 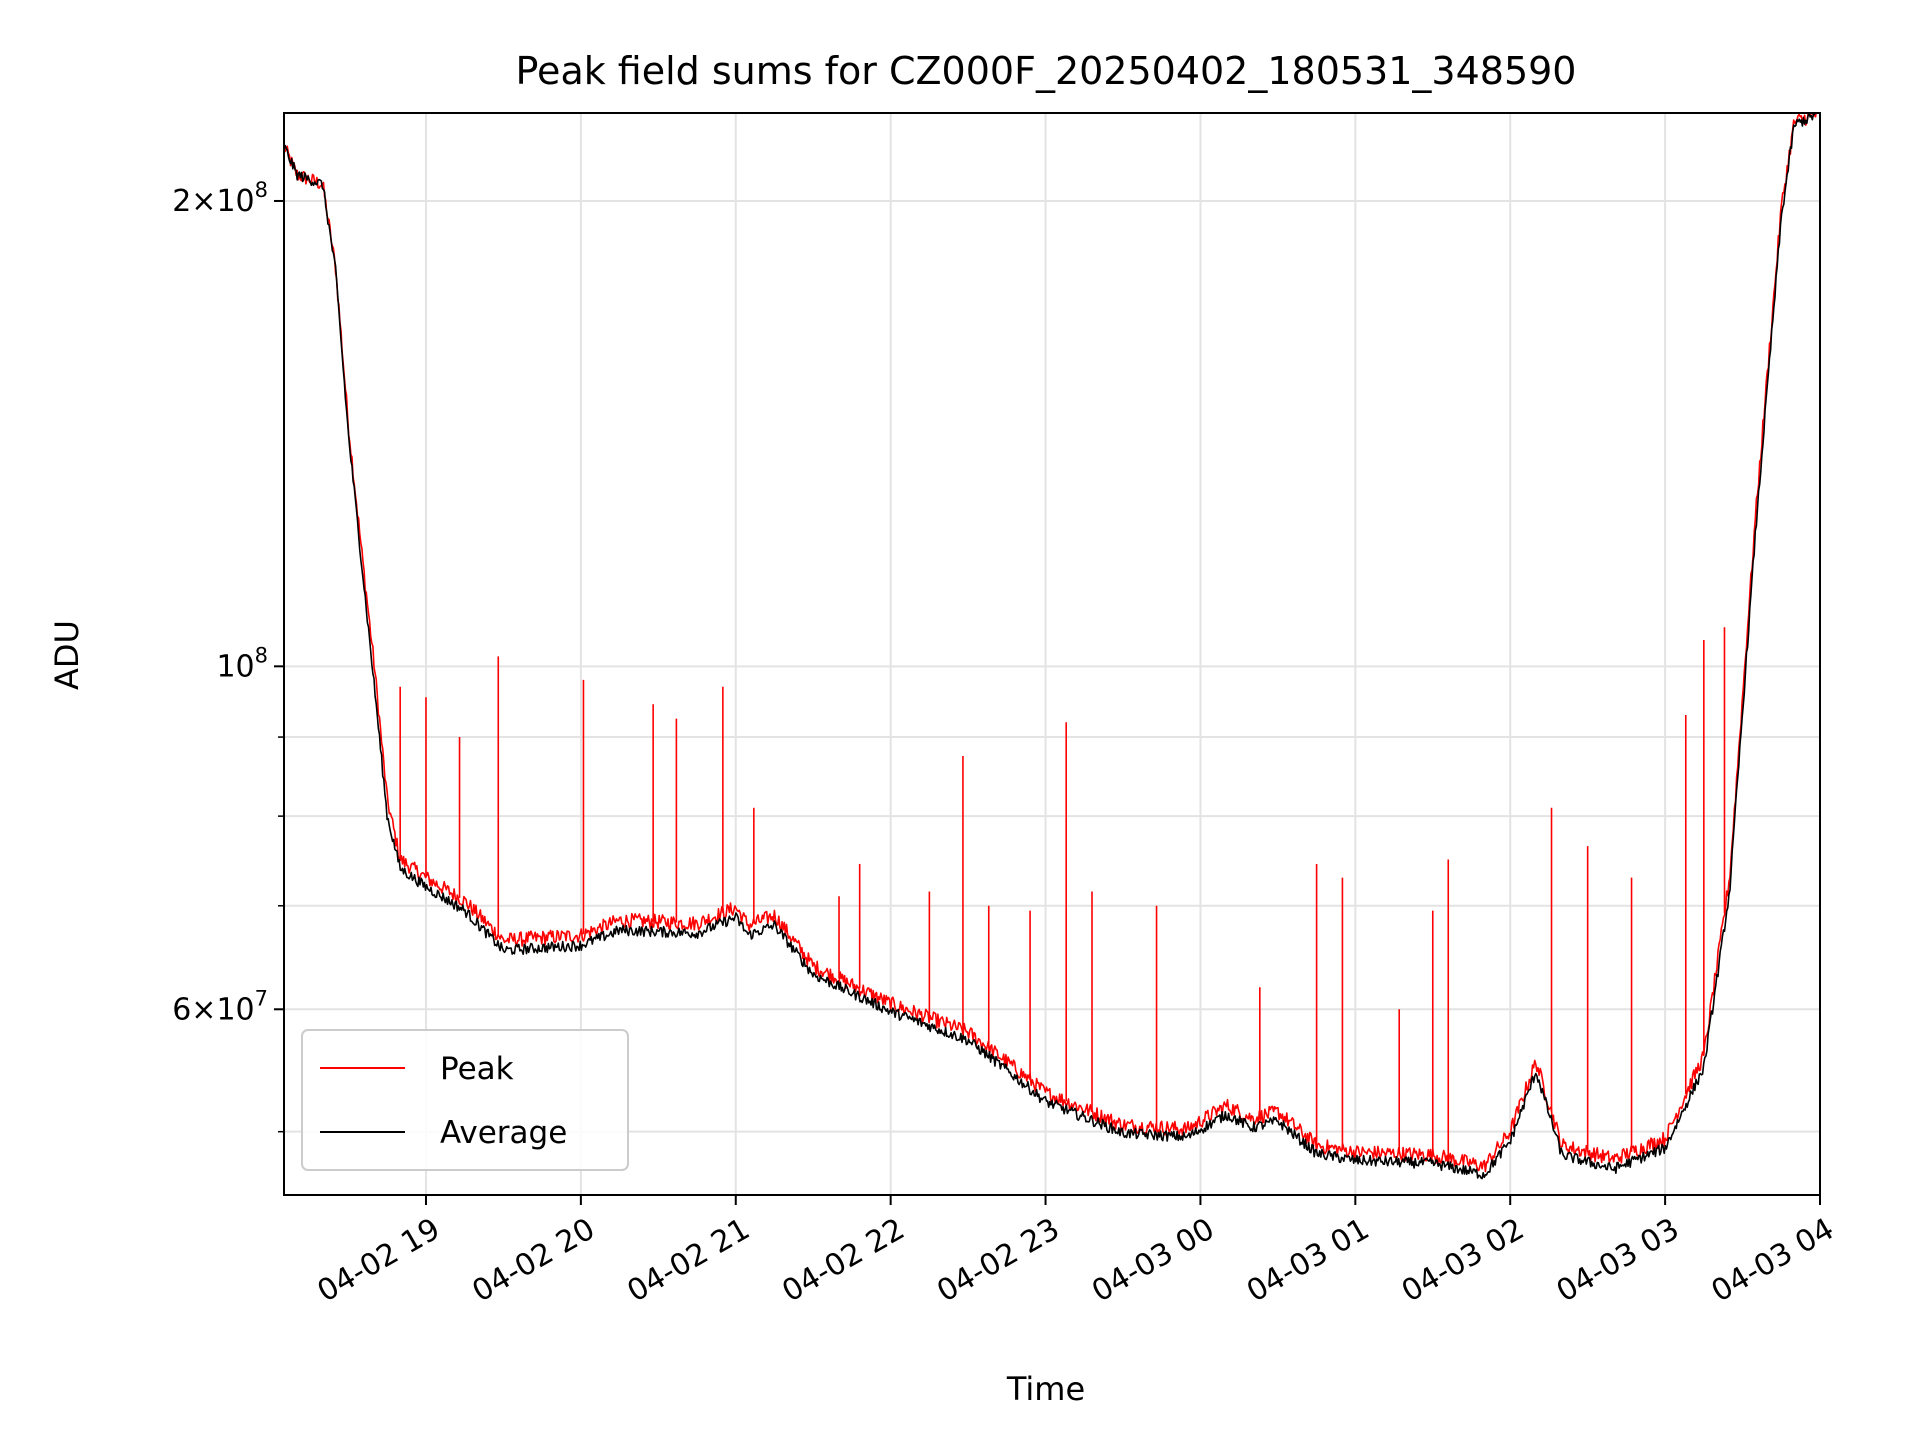 What do you see at coordinates (534, 1261) in the screenshot?
I see `x-tick-label: 04-02 20` at bounding box center [534, 1261].